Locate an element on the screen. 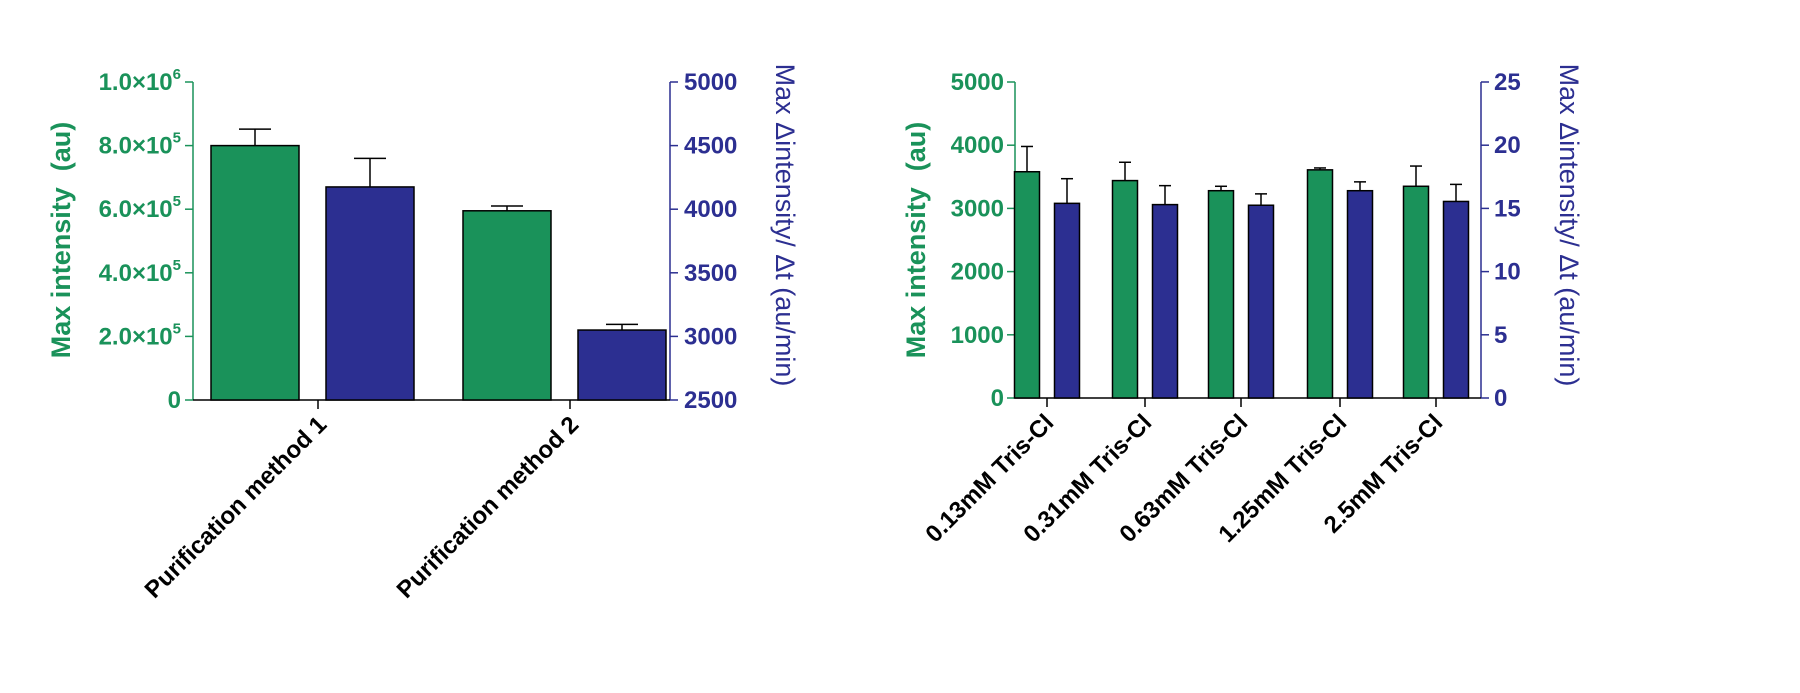  left-tick-label: 4000 is located at coordinates (977, 145).